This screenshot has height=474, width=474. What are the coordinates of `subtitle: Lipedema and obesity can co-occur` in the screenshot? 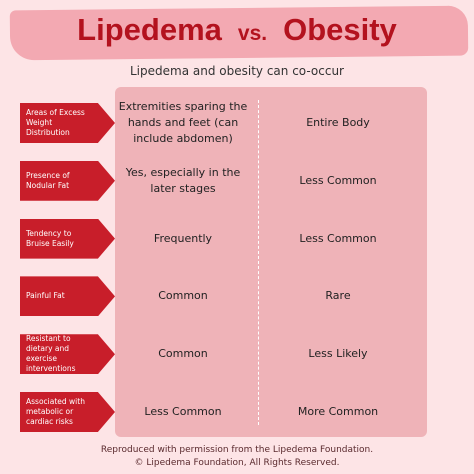 It's located at (237, 71).